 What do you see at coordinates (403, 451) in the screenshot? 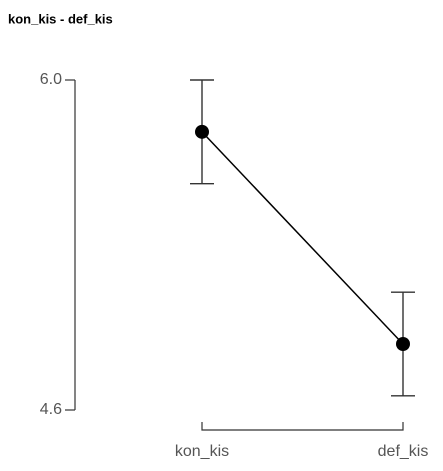
I see `x-tick-label: def_kis` at bounding box center [403, 451].